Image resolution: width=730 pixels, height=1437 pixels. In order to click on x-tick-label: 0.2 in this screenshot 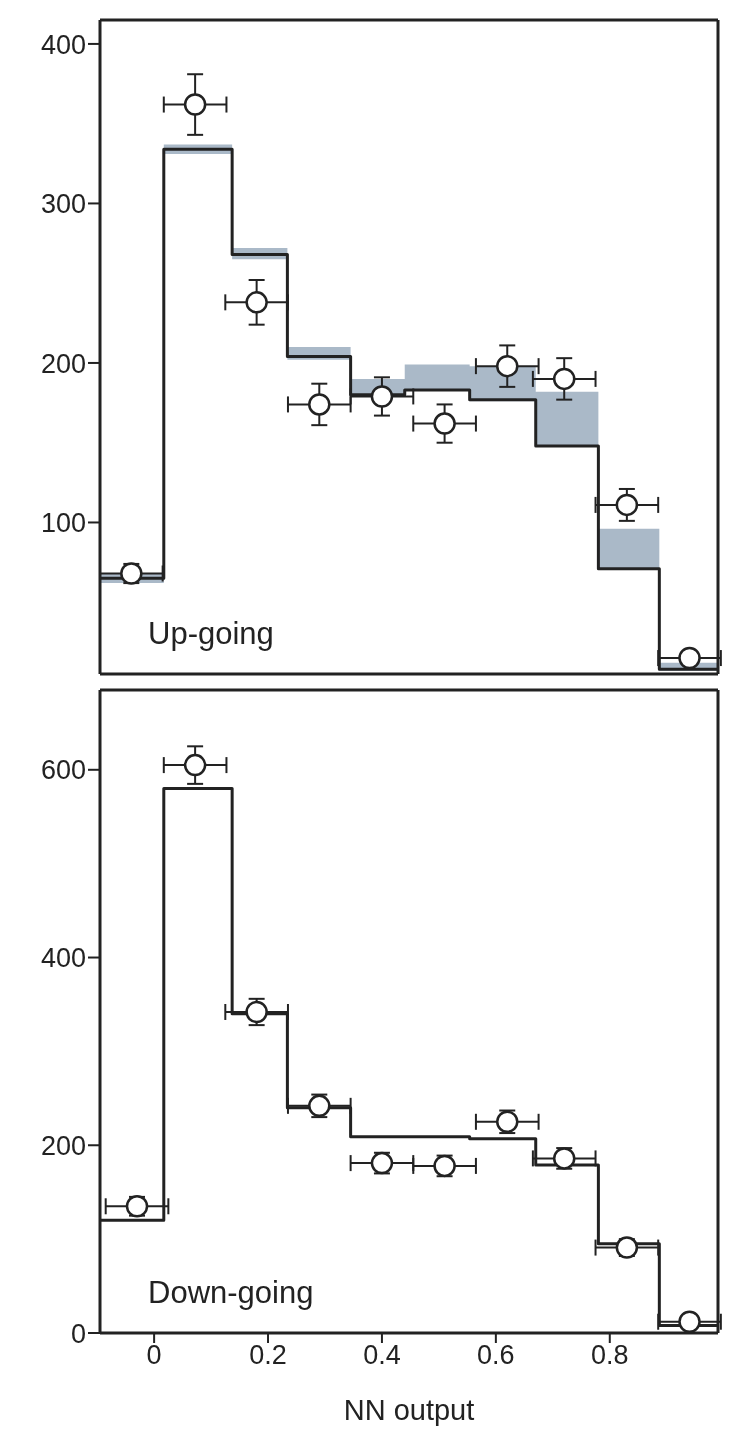, I will do `click(268, 1355)`.